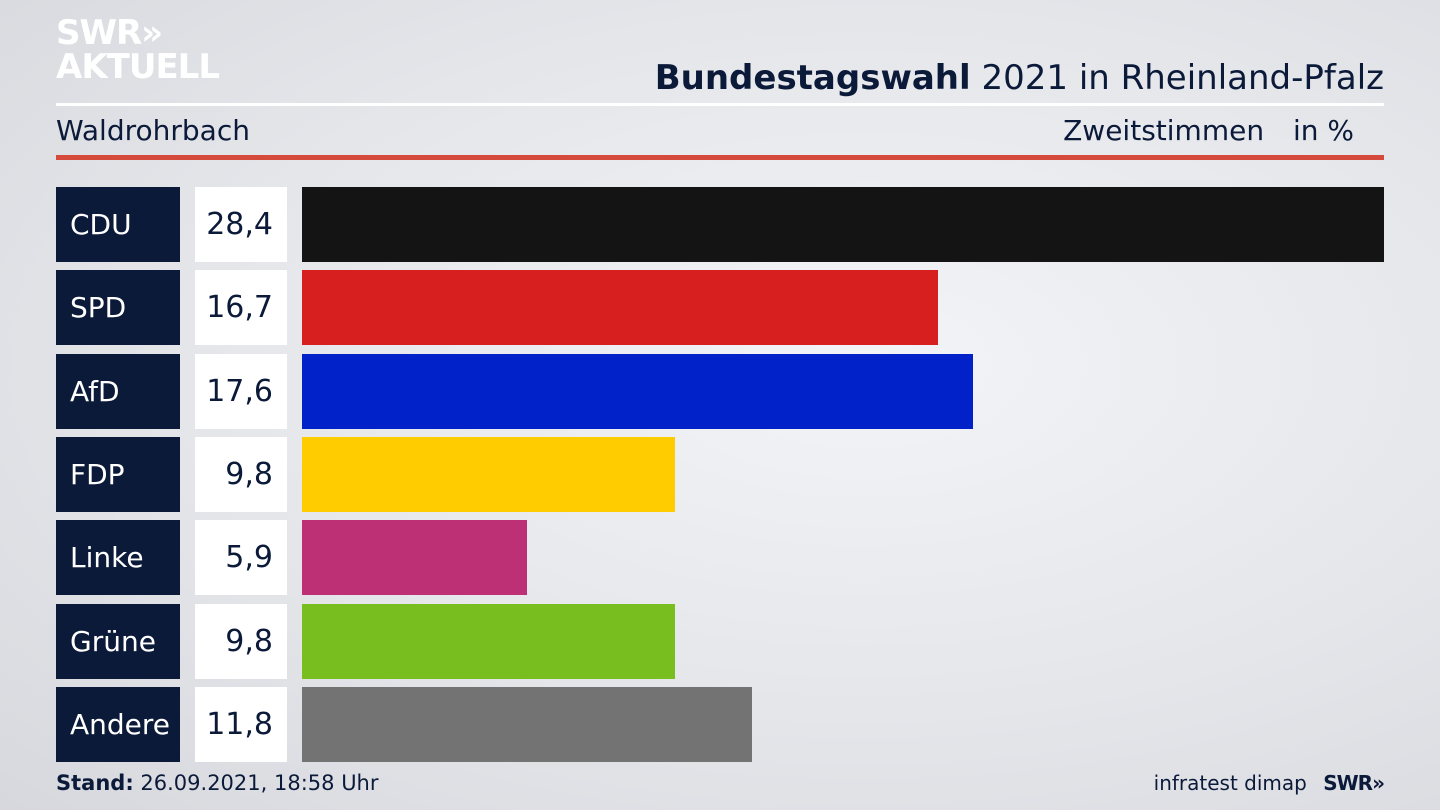 The width and height of the screenshot is (1440, 810). I want to click on party-label: Grüne, so click(118, 641).